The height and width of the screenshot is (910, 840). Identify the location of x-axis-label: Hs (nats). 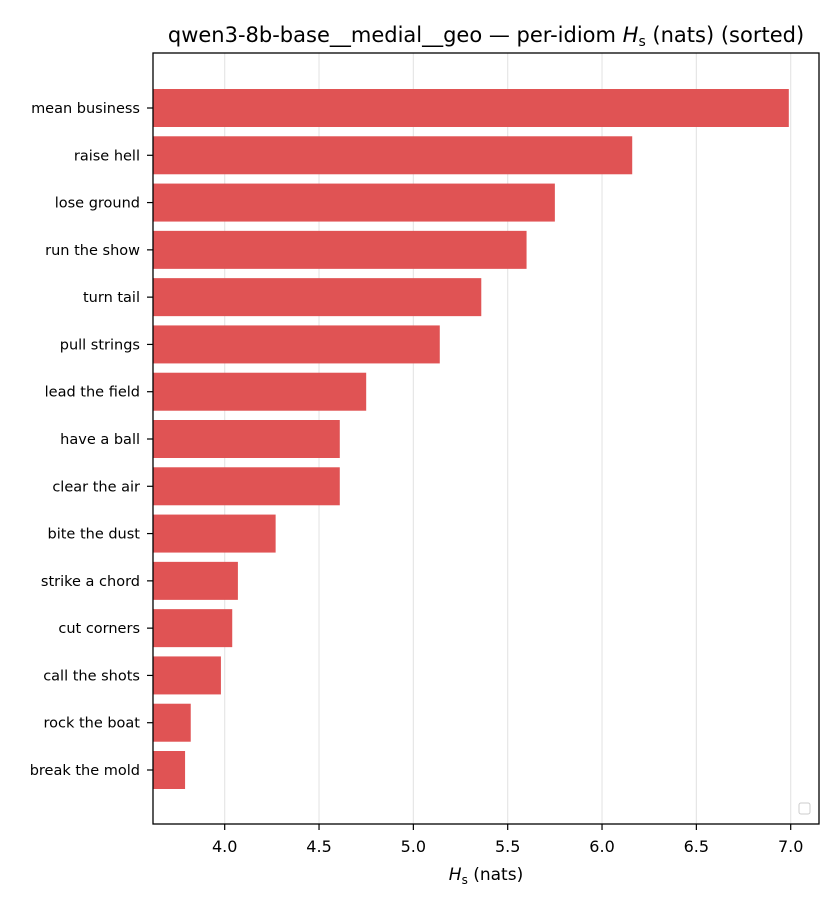
(486, 876).